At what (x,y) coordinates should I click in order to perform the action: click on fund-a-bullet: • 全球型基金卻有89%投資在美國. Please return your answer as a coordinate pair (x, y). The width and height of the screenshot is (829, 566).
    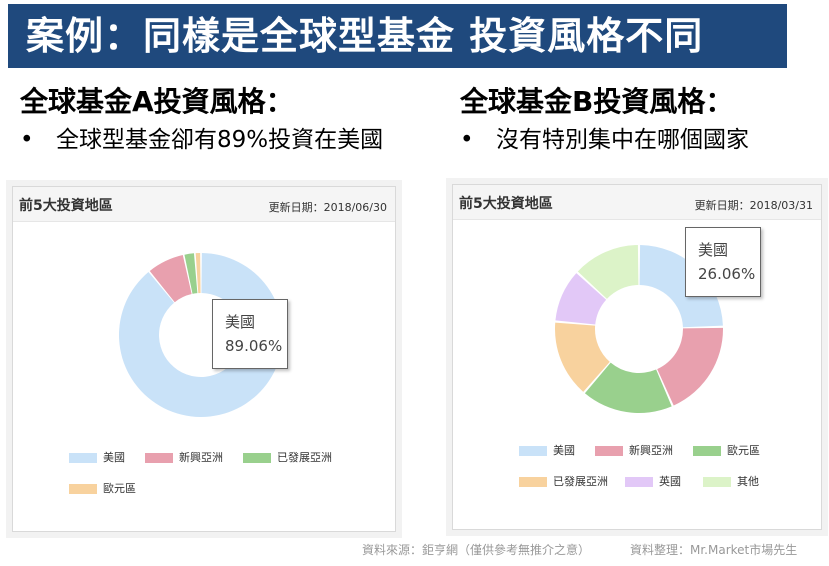
    Looking at the image, I should click on (201, 137).